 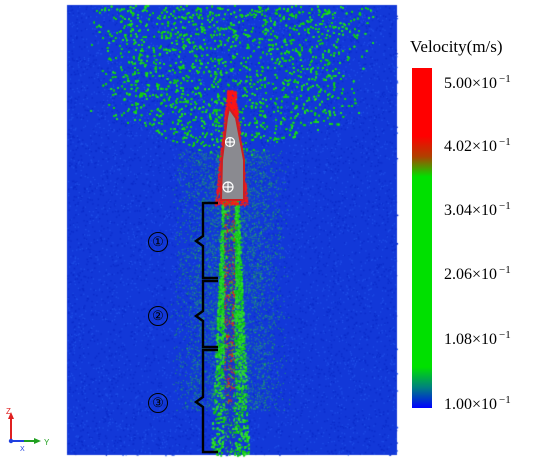 I want to click on axis-label-y: Y, so click(x=47, y=442).